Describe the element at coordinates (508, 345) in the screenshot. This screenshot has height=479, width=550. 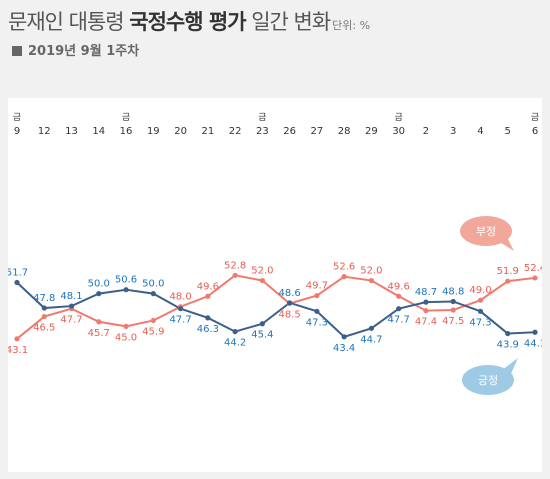
I see `data-label-positive: 43.9` at that location.